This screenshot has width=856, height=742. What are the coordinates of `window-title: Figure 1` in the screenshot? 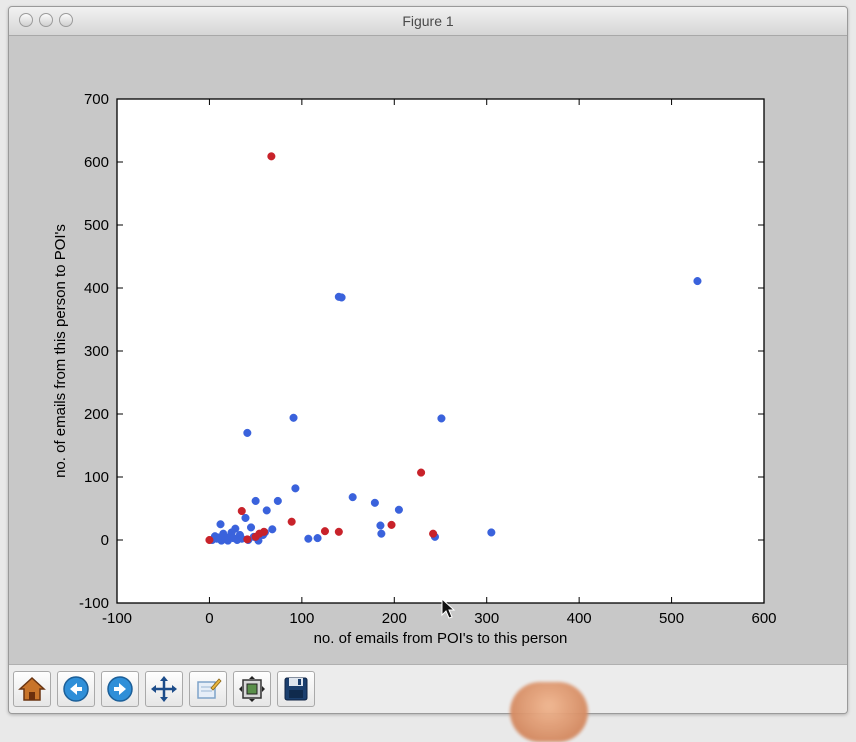 It's located at (428, 21).